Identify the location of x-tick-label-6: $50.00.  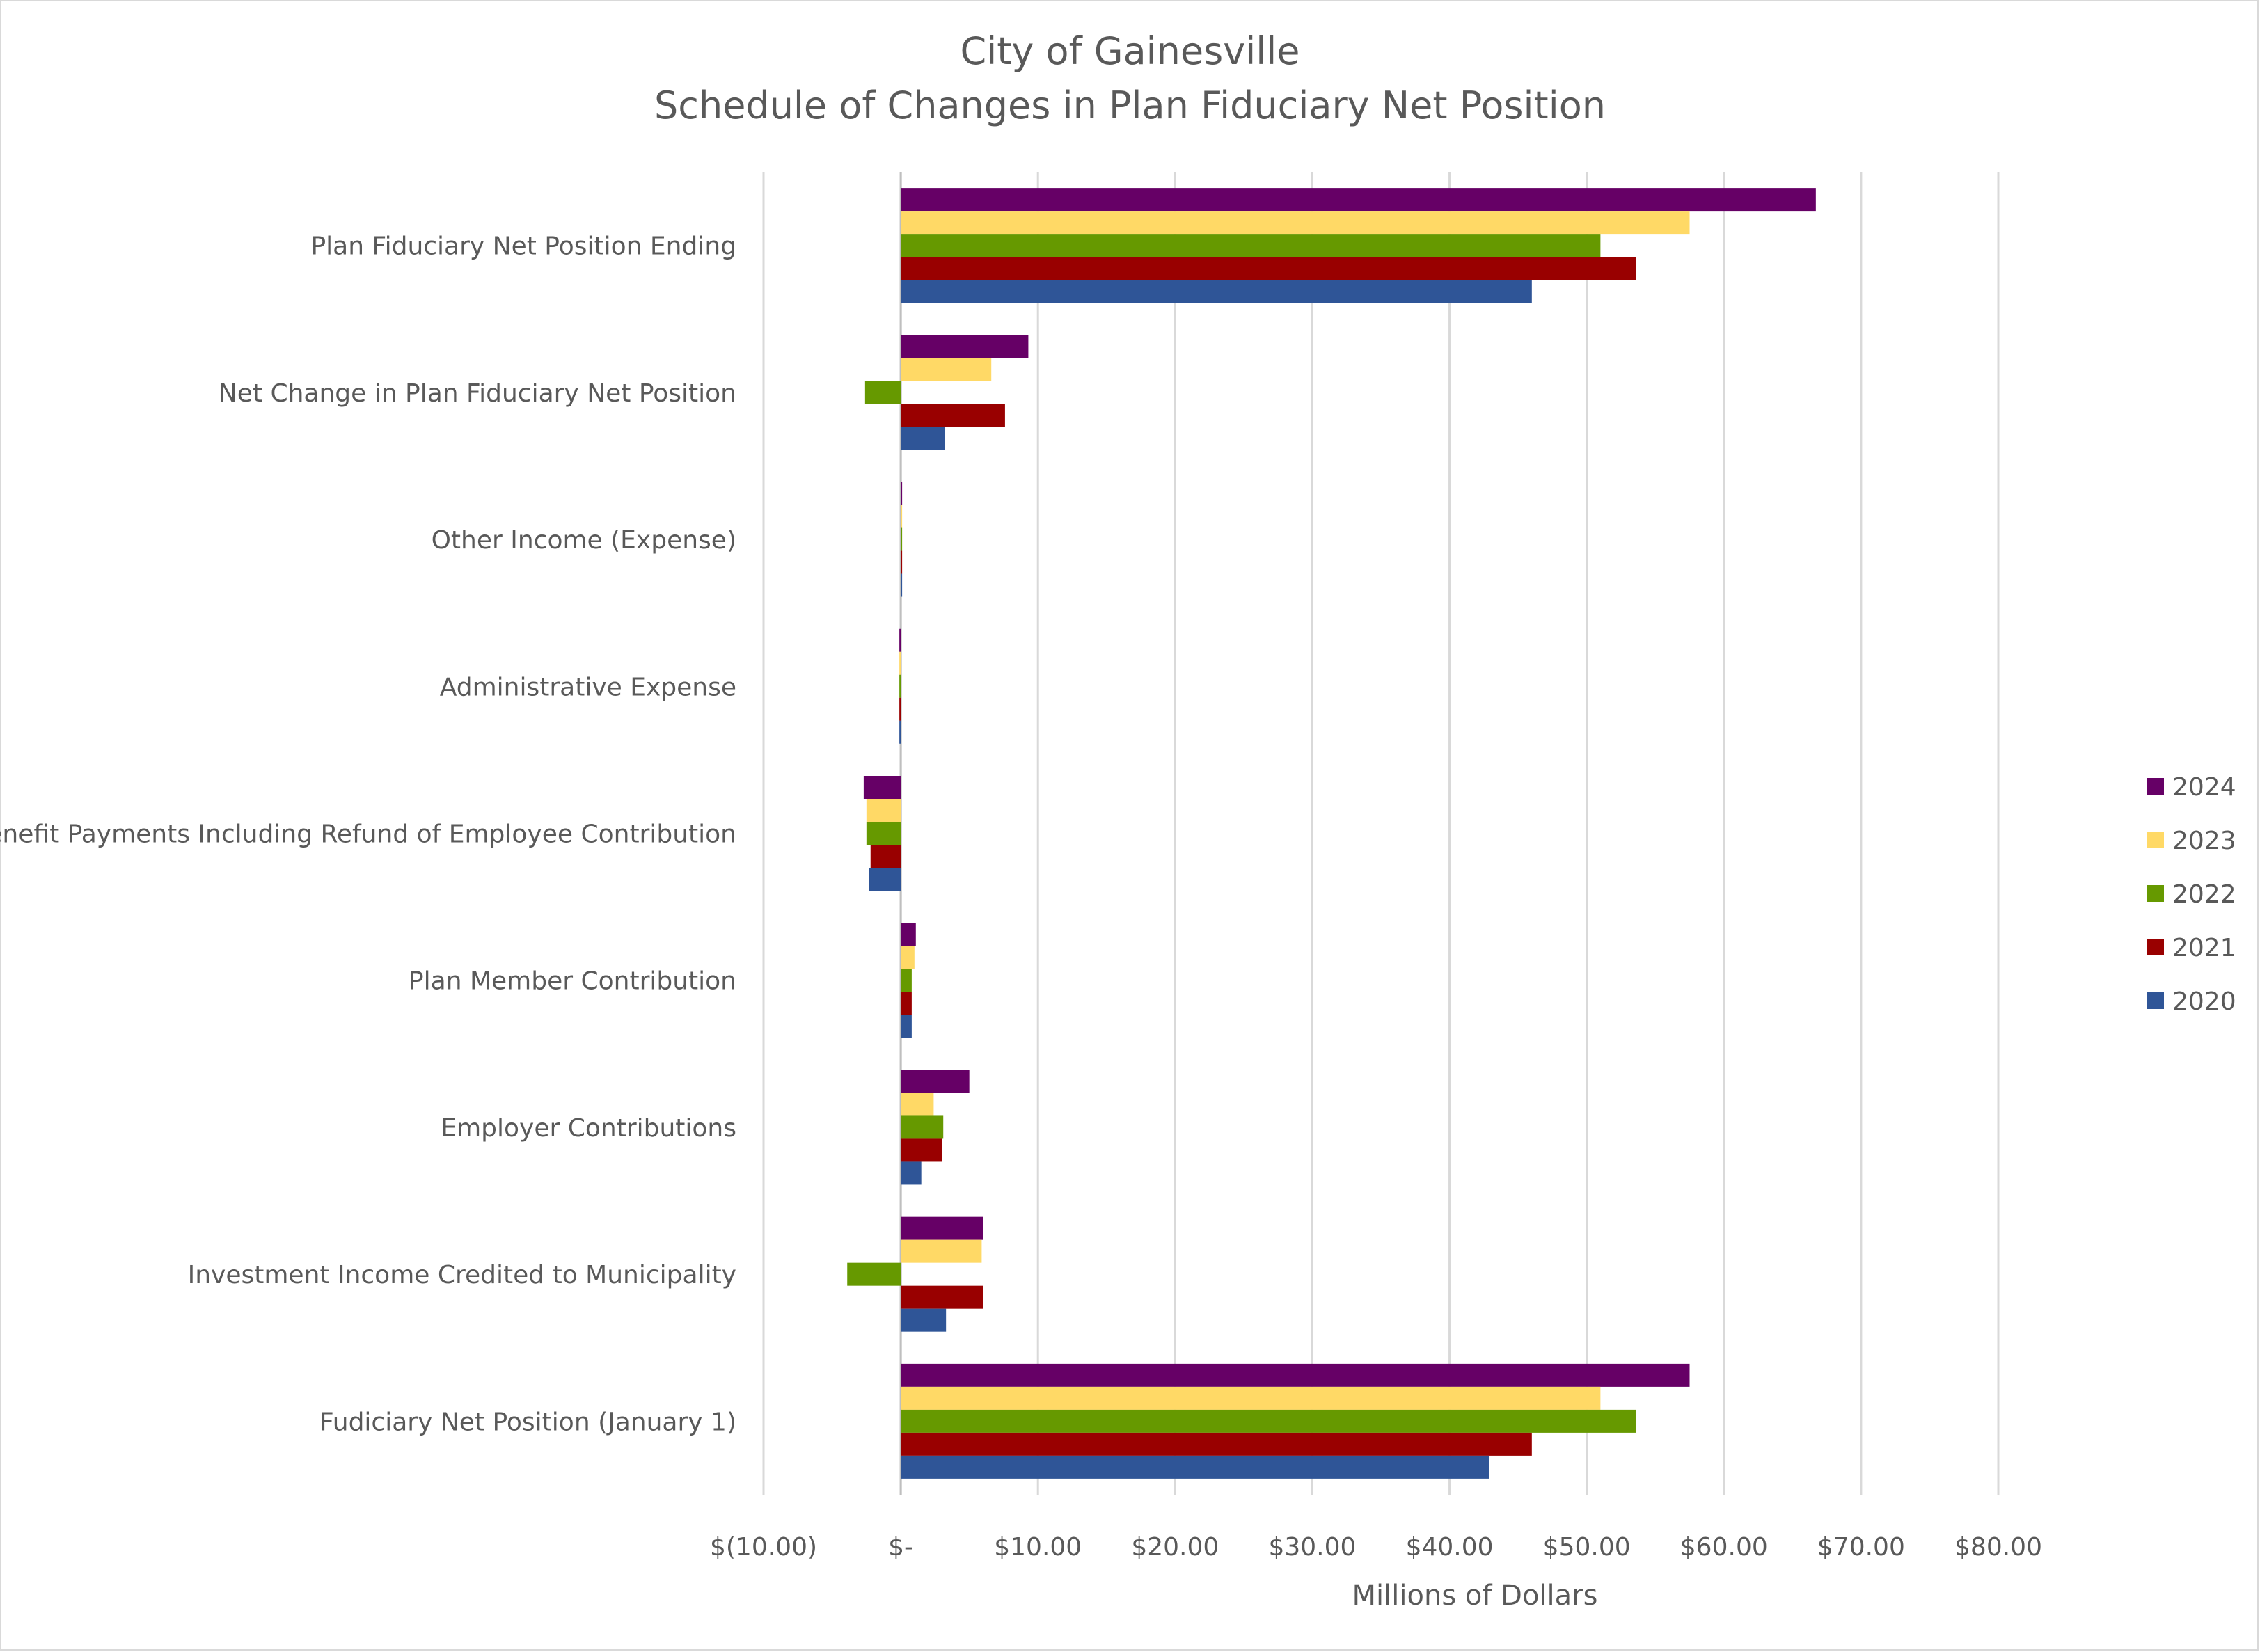
(1587, 1547).